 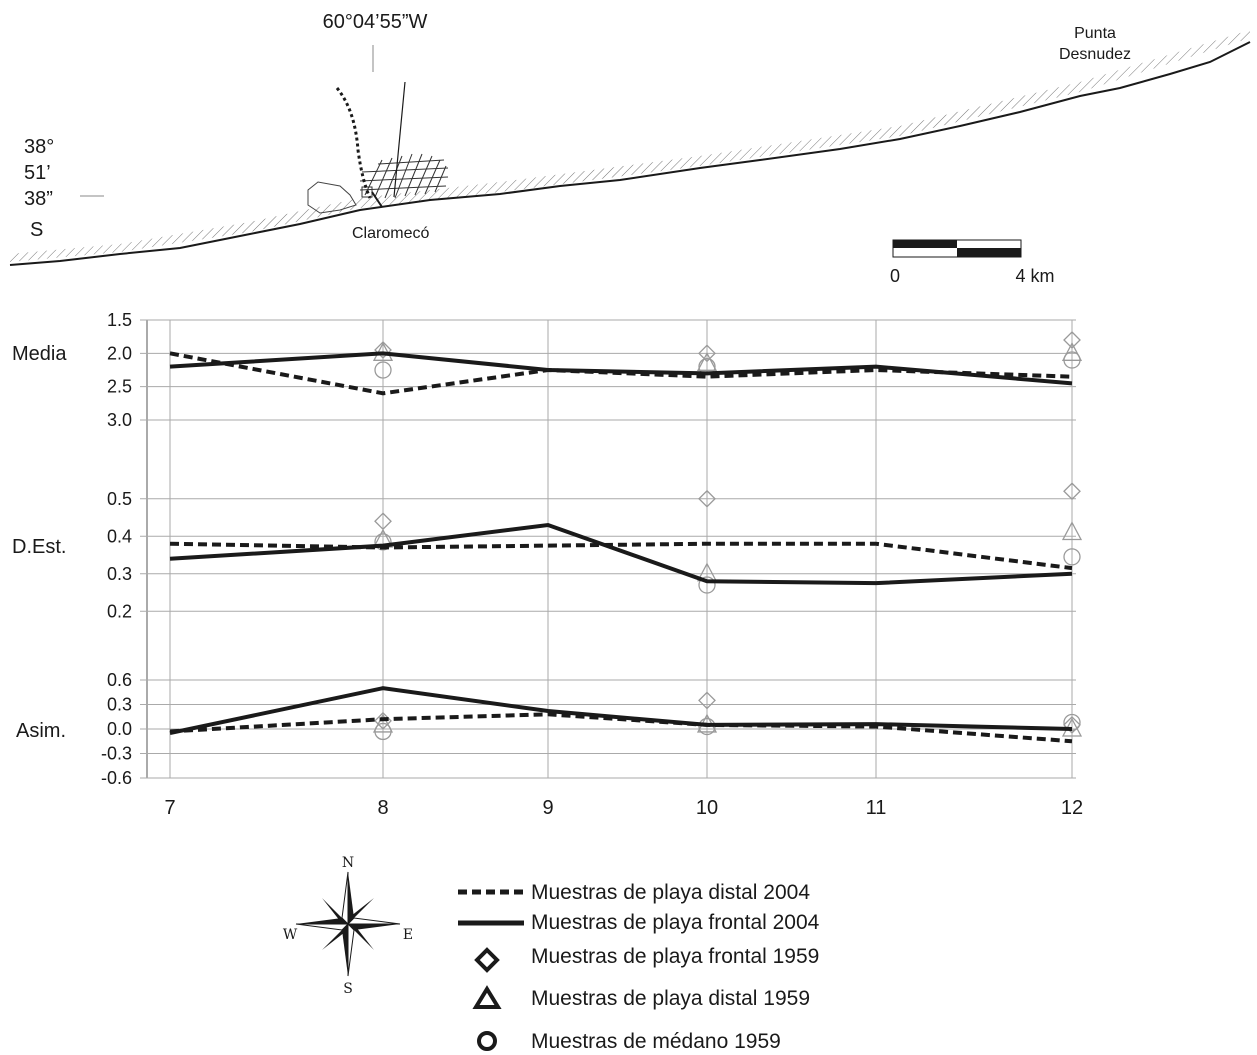 I want to click on y-tick-label: 0.2, so click(x=119, y=611).